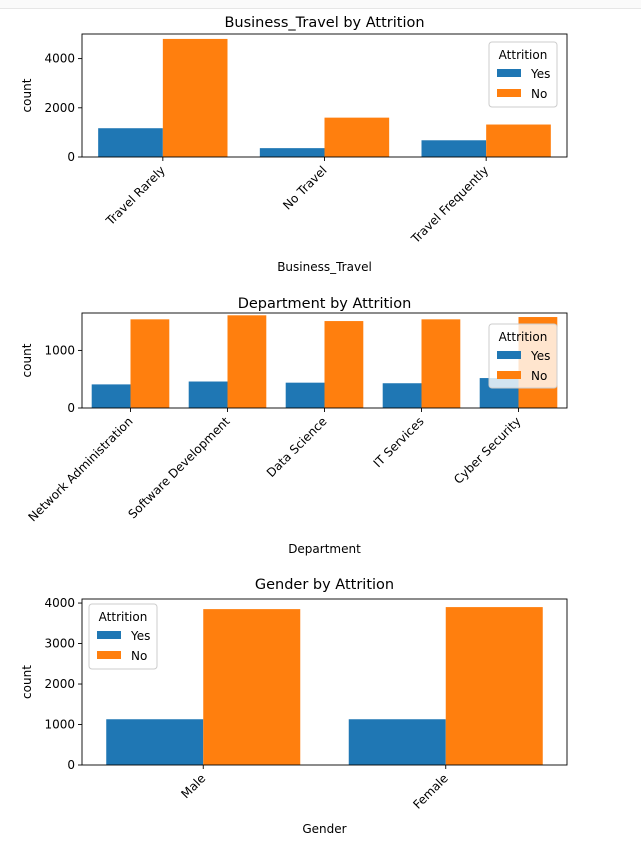  I want to click on bar-yes-it-services, so click(402, 395).